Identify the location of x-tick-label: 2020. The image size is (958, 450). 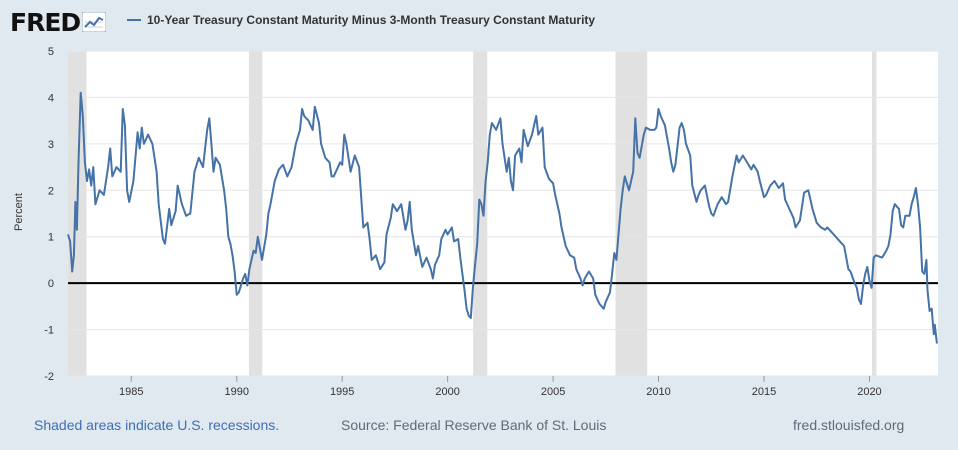
(869, 392).